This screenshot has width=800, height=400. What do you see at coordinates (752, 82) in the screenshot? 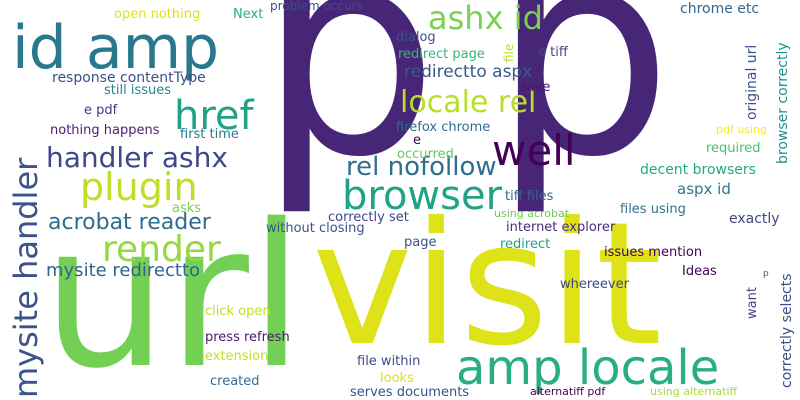
I see `word-original-url-vertical: original url` at bounding box center [752, 82].